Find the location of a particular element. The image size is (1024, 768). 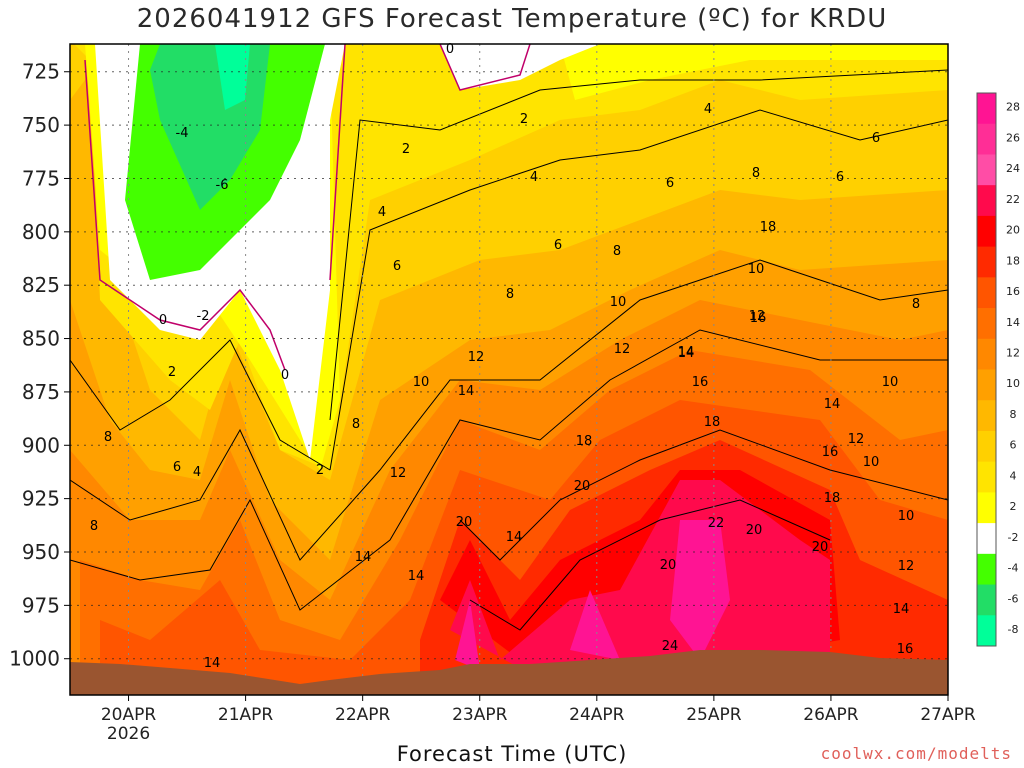

contour-label-34: 14 is located at coordinates (416, 576).